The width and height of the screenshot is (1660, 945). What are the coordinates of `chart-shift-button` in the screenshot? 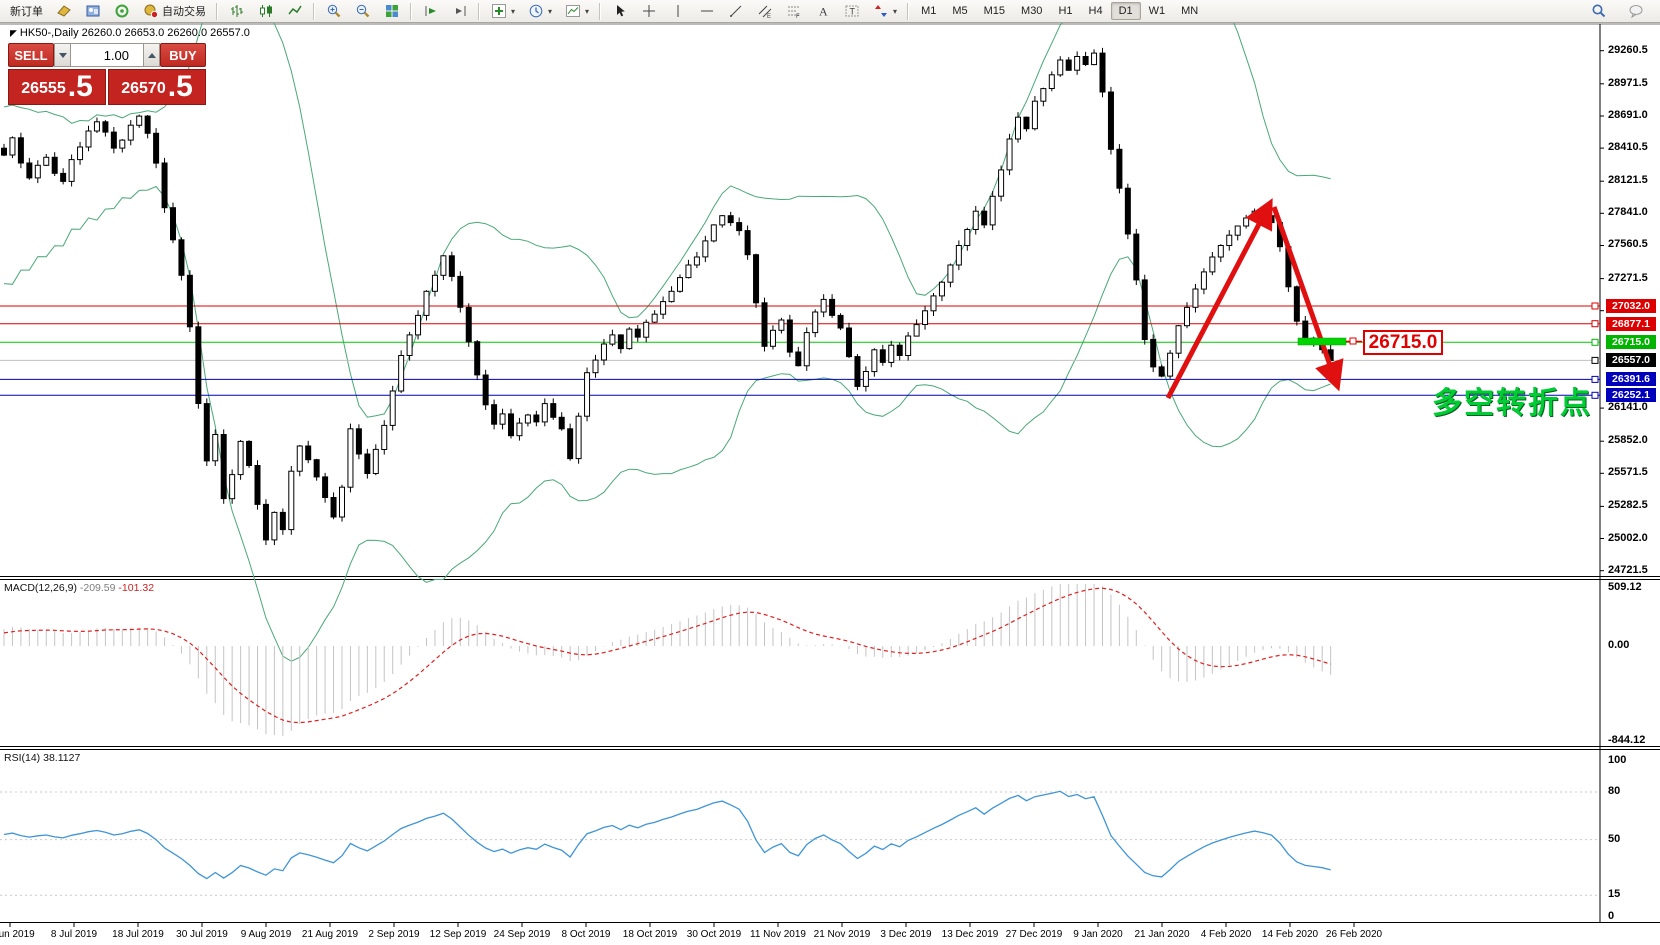 It's located at (459, 11).